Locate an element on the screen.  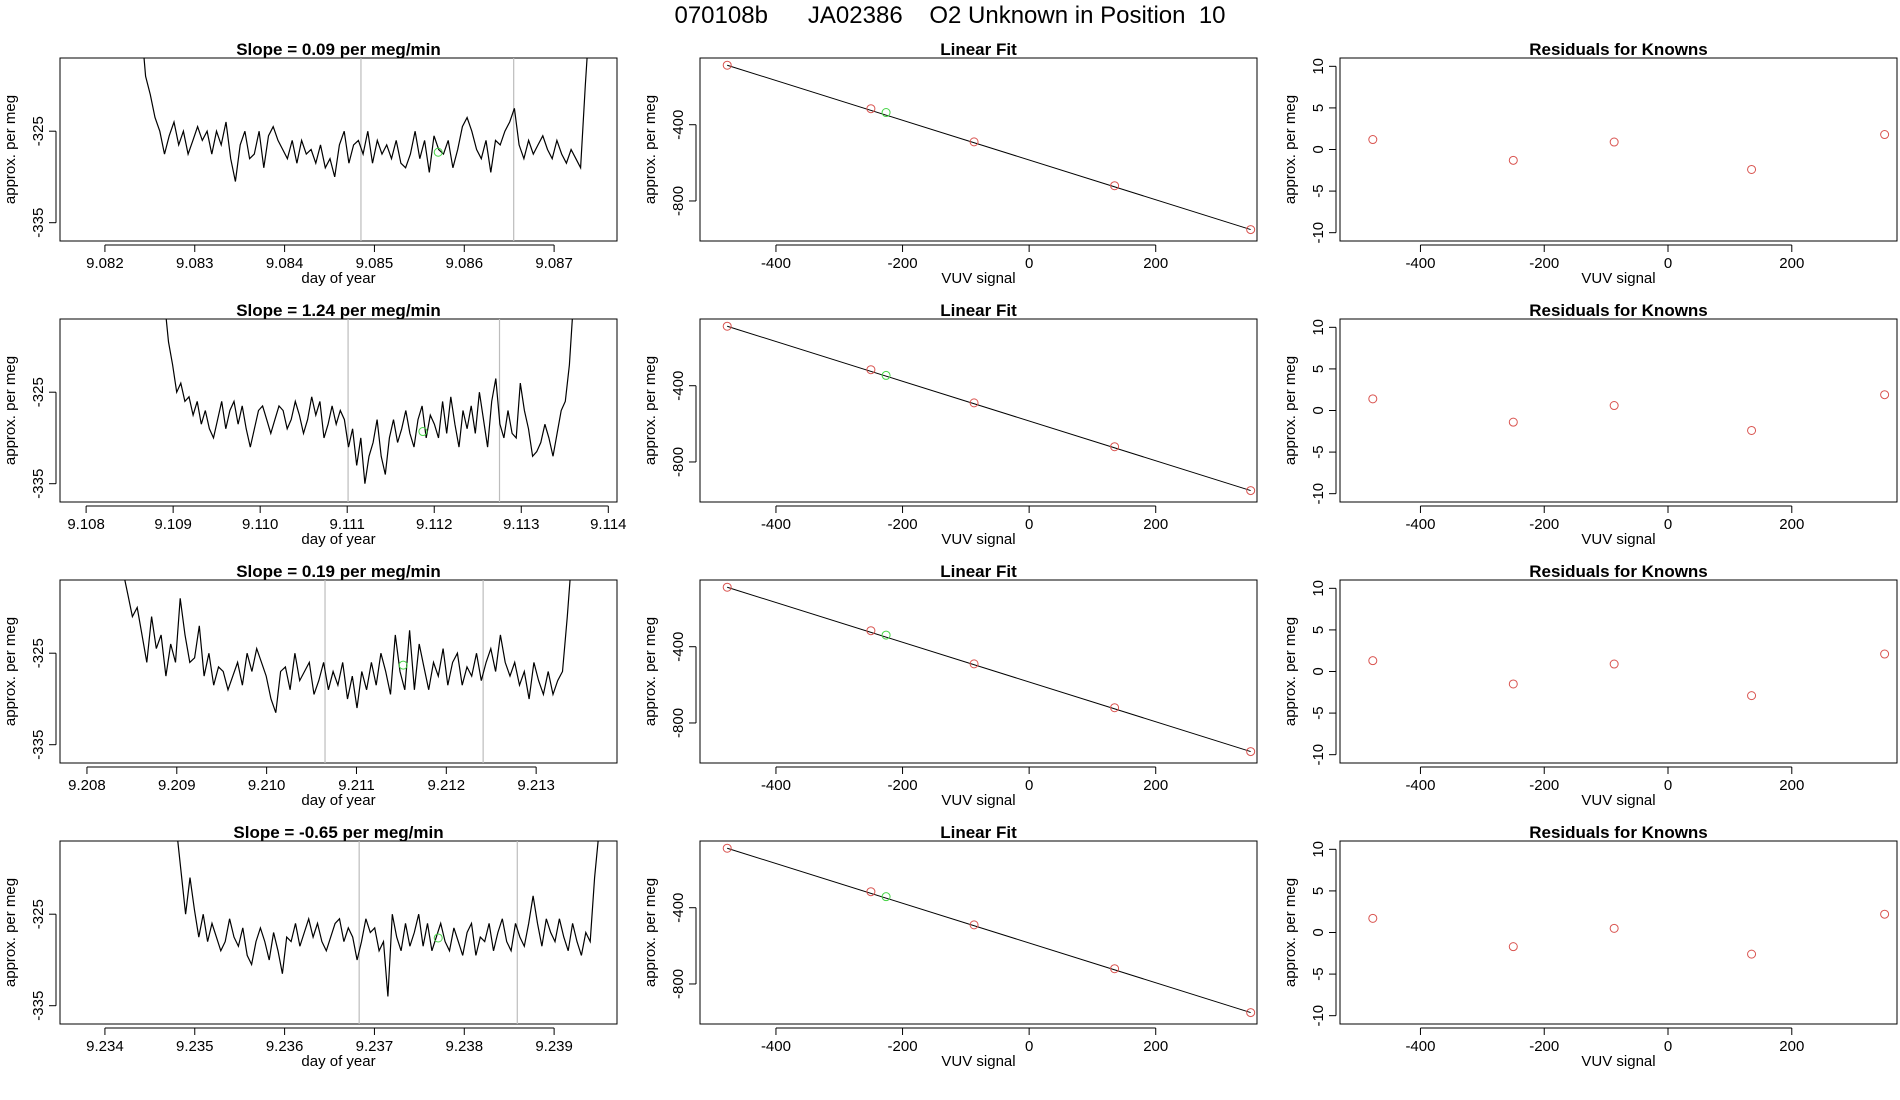
x-tick-label: 9.109 is located at coordinates (173, 524).